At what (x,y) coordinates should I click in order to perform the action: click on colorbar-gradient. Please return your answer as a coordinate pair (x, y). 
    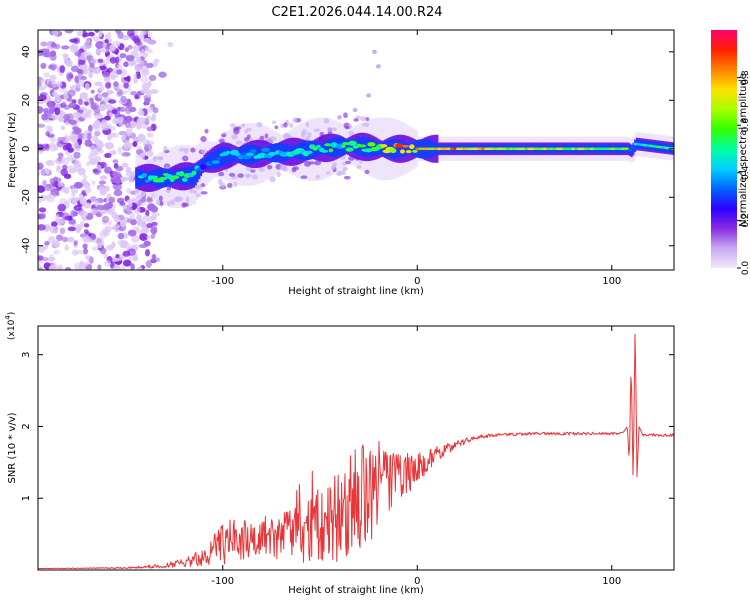
    Looking at the image, I should click on (724, 149).